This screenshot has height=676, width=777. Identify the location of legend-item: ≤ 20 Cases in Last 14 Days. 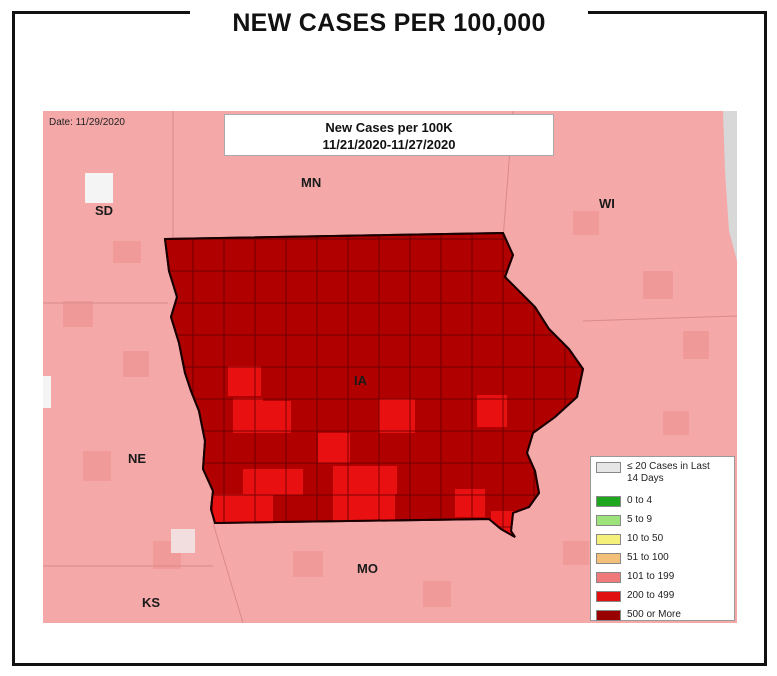
(662, 478).